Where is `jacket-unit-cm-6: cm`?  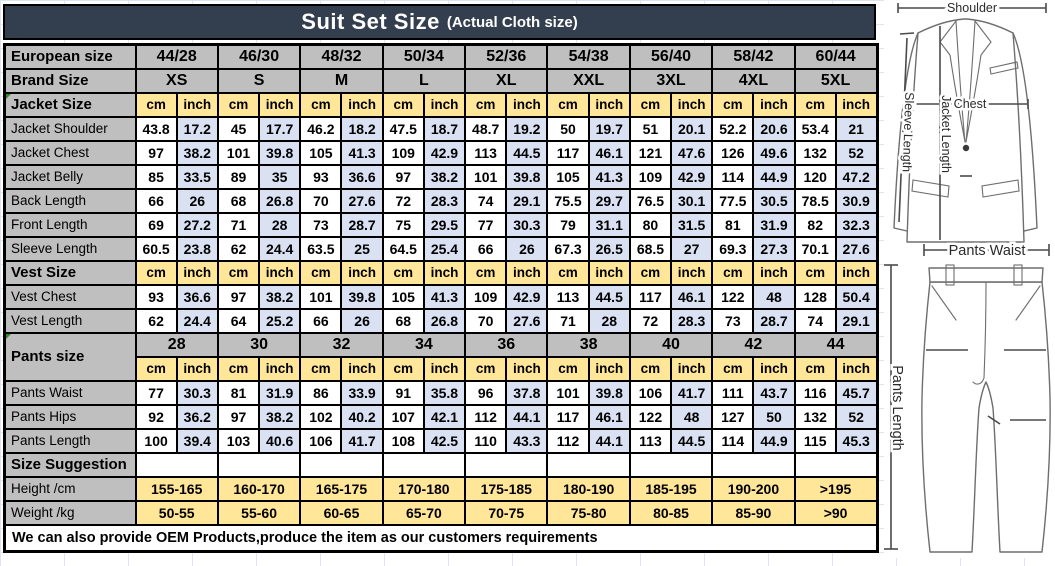
jacket-unit-cm-6: cm is located at coordinates (650, 104).